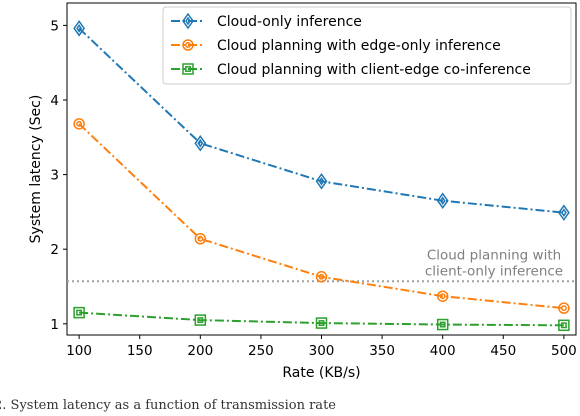  I want to click on x-tick-label: 350, so click(382, 351).